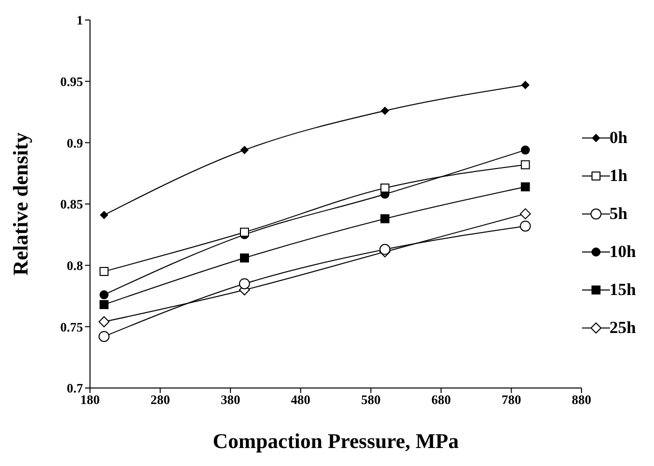 The width and height of the screenshot is (654, 466). What do you see at coordinates (619, 138) in the screenshot?
I see `legend-label: 0h` at bounding box center [619, 138].